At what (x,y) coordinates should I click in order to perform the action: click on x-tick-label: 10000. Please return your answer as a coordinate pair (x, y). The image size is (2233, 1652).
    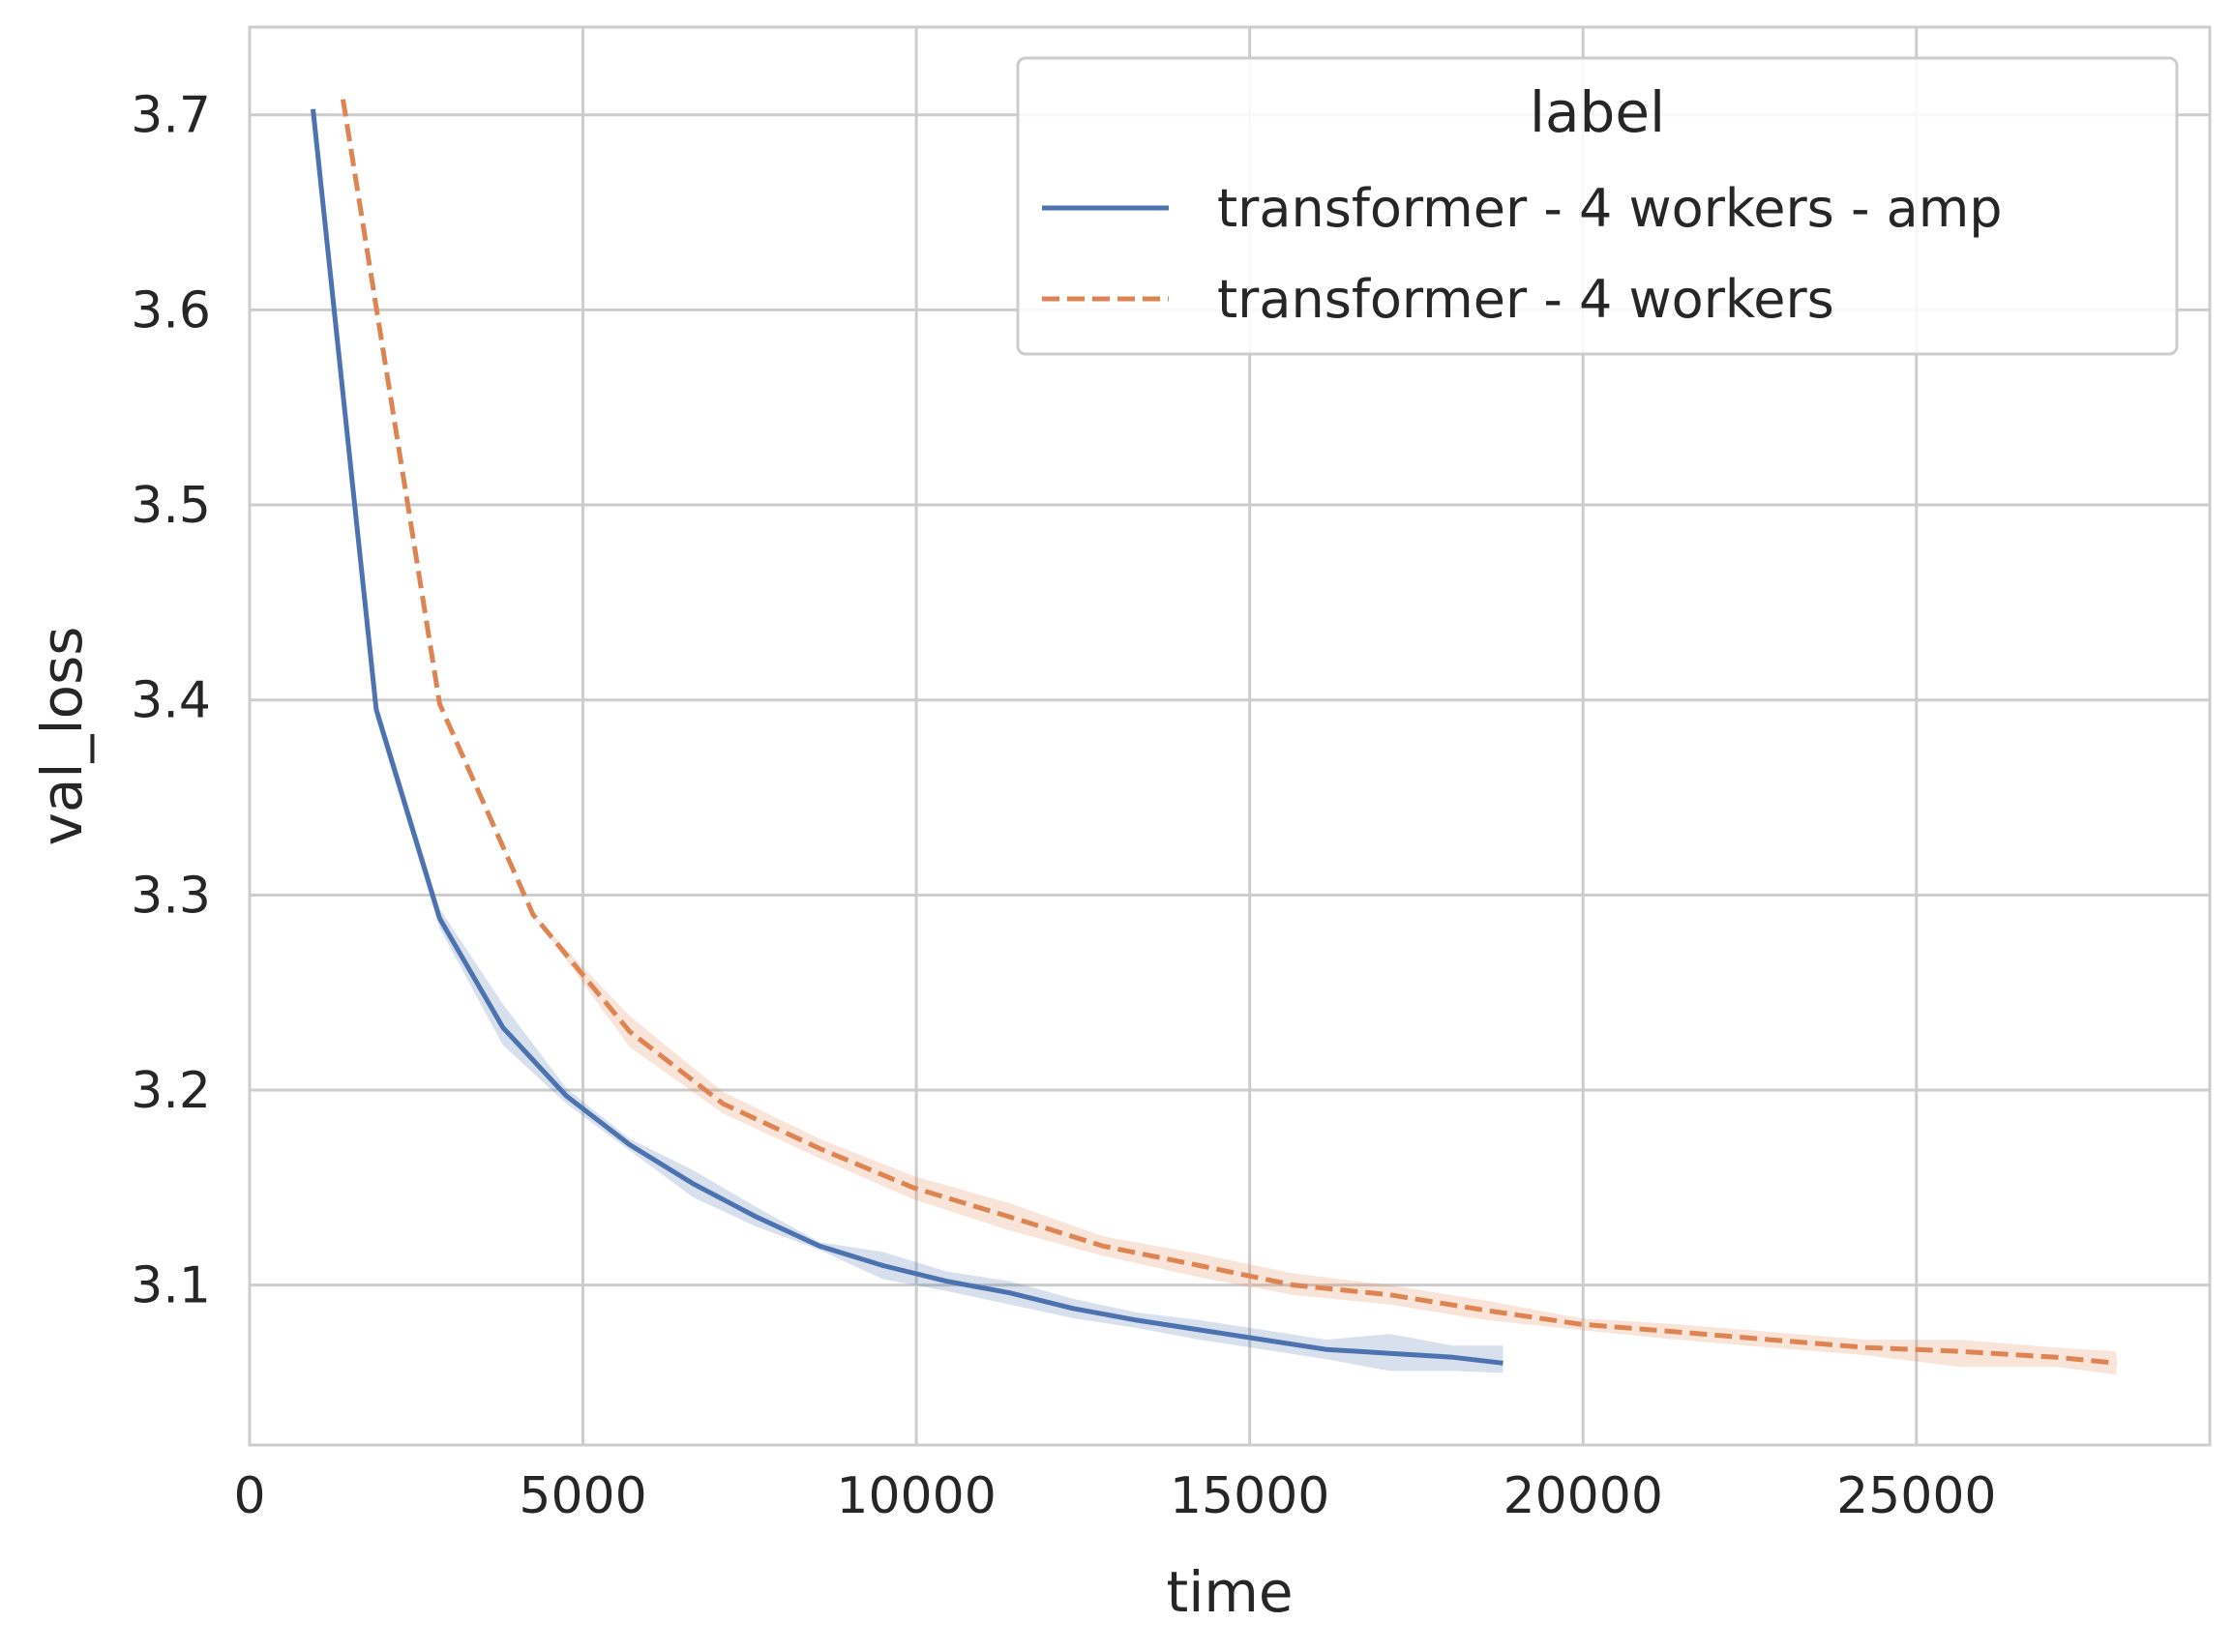
    Looking at the image, I should click on (916, 1496).